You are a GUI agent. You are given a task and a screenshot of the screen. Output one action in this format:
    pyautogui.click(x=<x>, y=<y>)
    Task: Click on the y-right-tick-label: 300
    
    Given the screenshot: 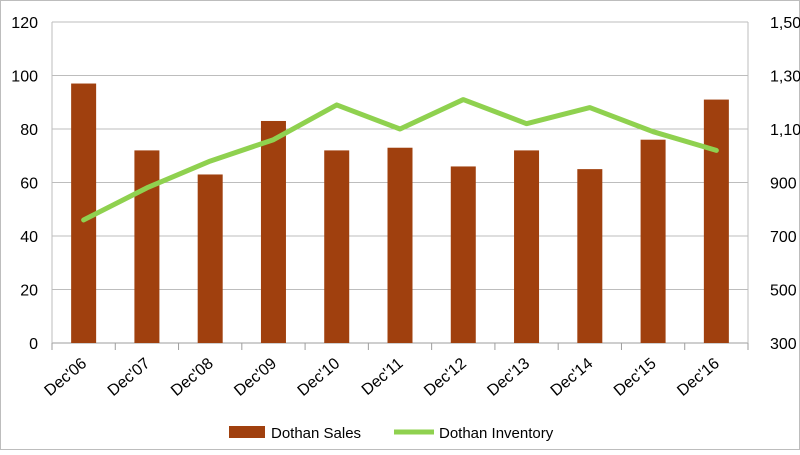 What is the action you would take?
    pyautogui.click(x=783, y=344)
    